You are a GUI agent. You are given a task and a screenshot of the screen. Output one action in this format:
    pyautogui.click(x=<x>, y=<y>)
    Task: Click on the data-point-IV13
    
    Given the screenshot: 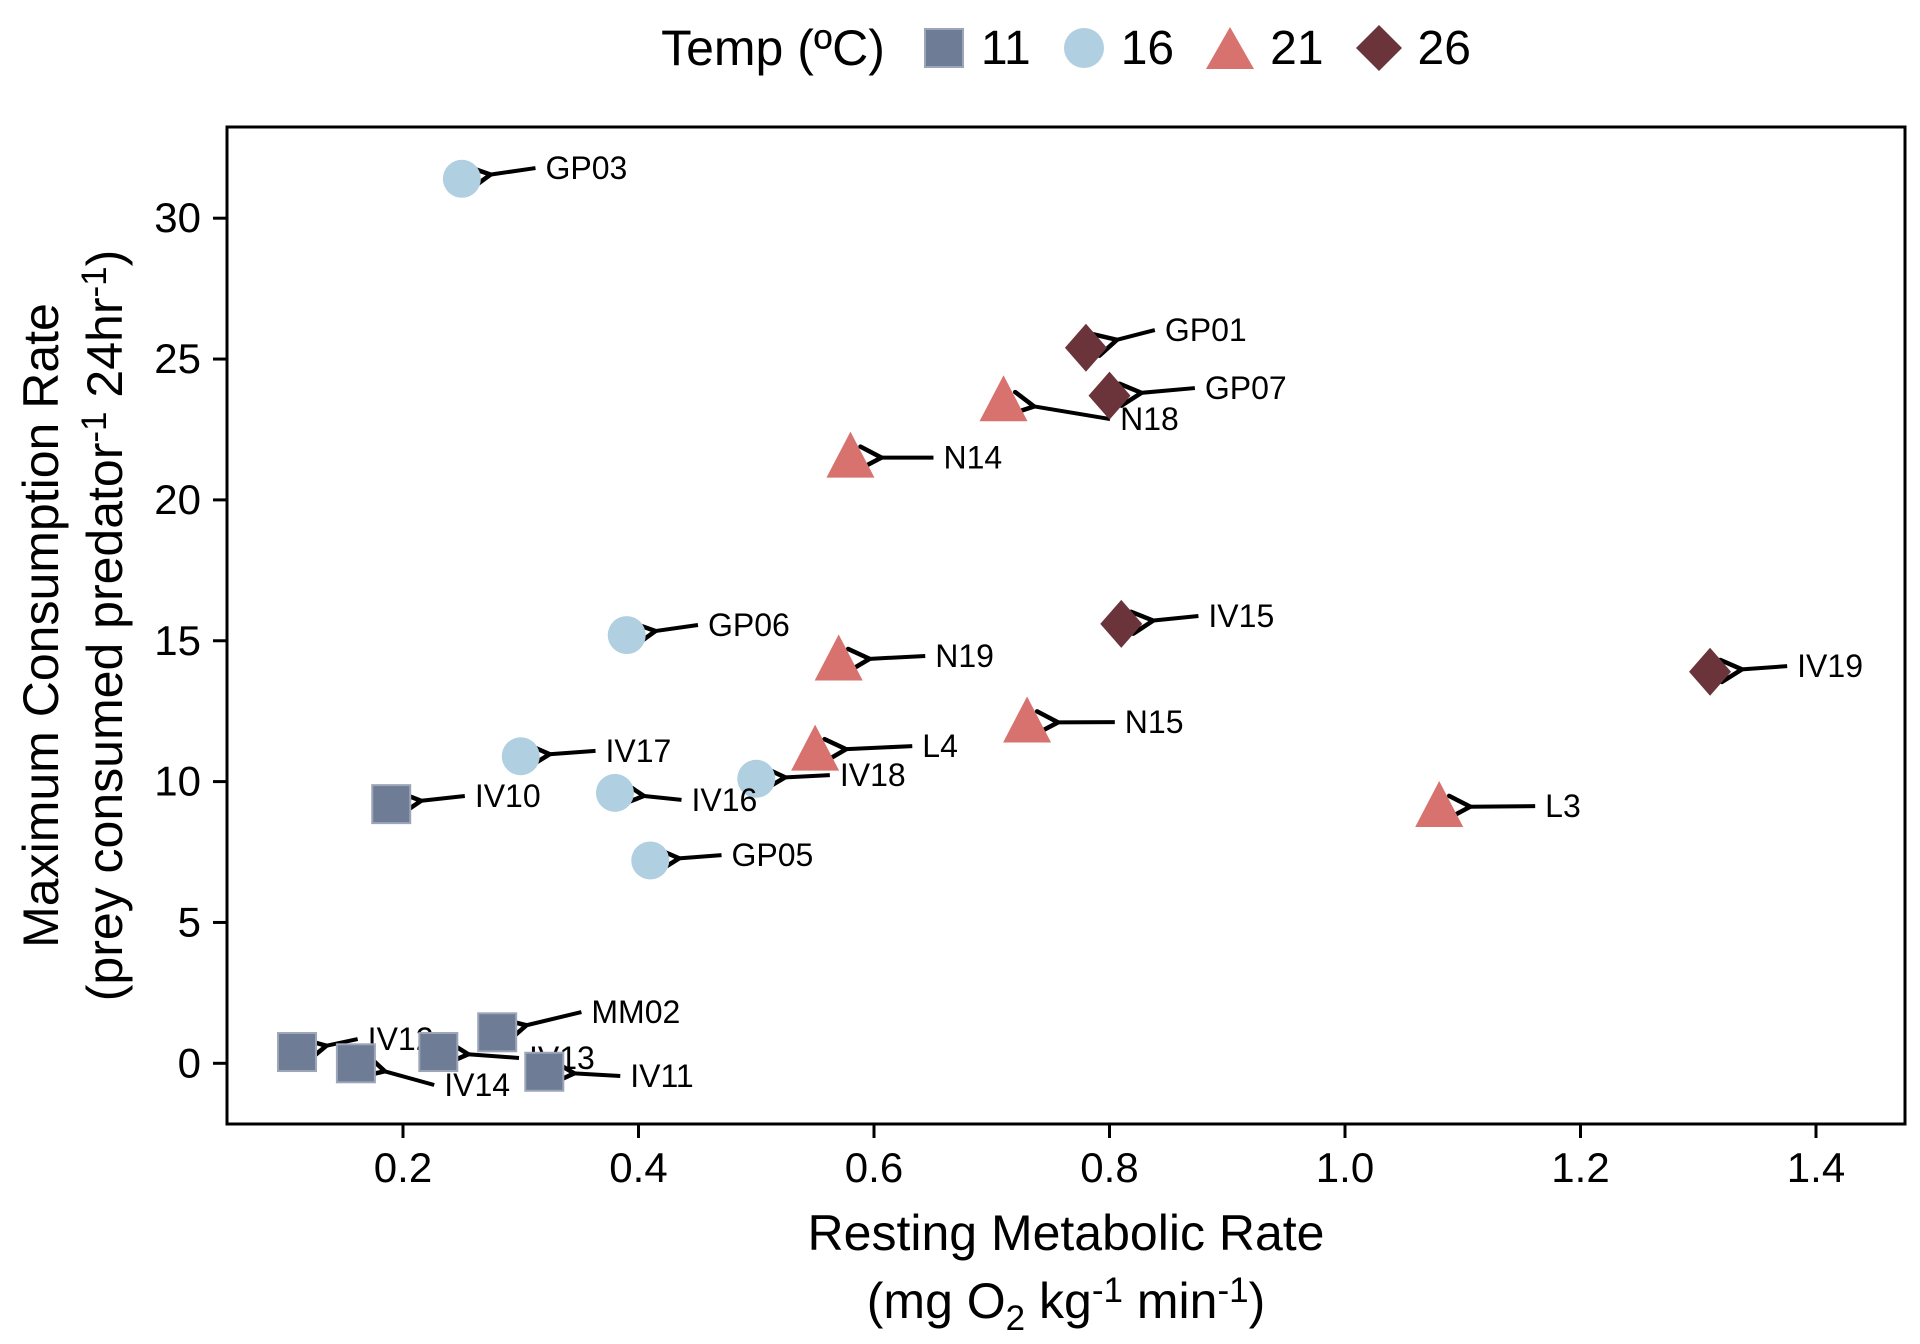 What is the action you would take?
    pyautogui.click(x=438, y=1052)
    